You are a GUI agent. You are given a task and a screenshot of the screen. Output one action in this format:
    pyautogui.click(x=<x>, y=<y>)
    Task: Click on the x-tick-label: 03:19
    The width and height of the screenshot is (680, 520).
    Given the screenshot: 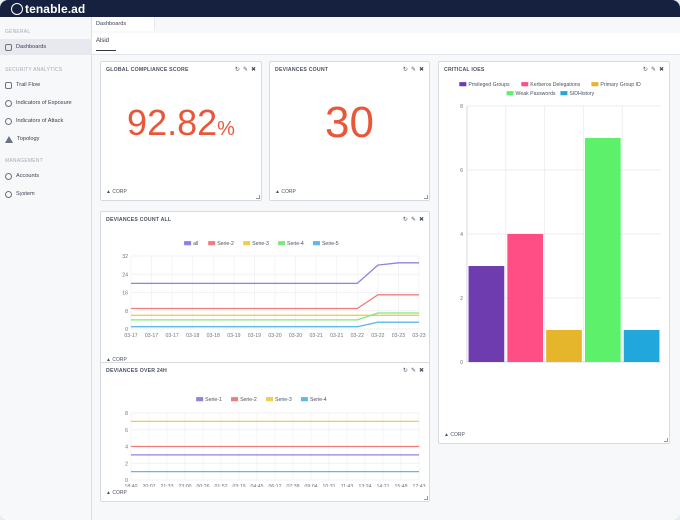 What is the action you would take?
    pyautogui.click(x=239, y=485)
    